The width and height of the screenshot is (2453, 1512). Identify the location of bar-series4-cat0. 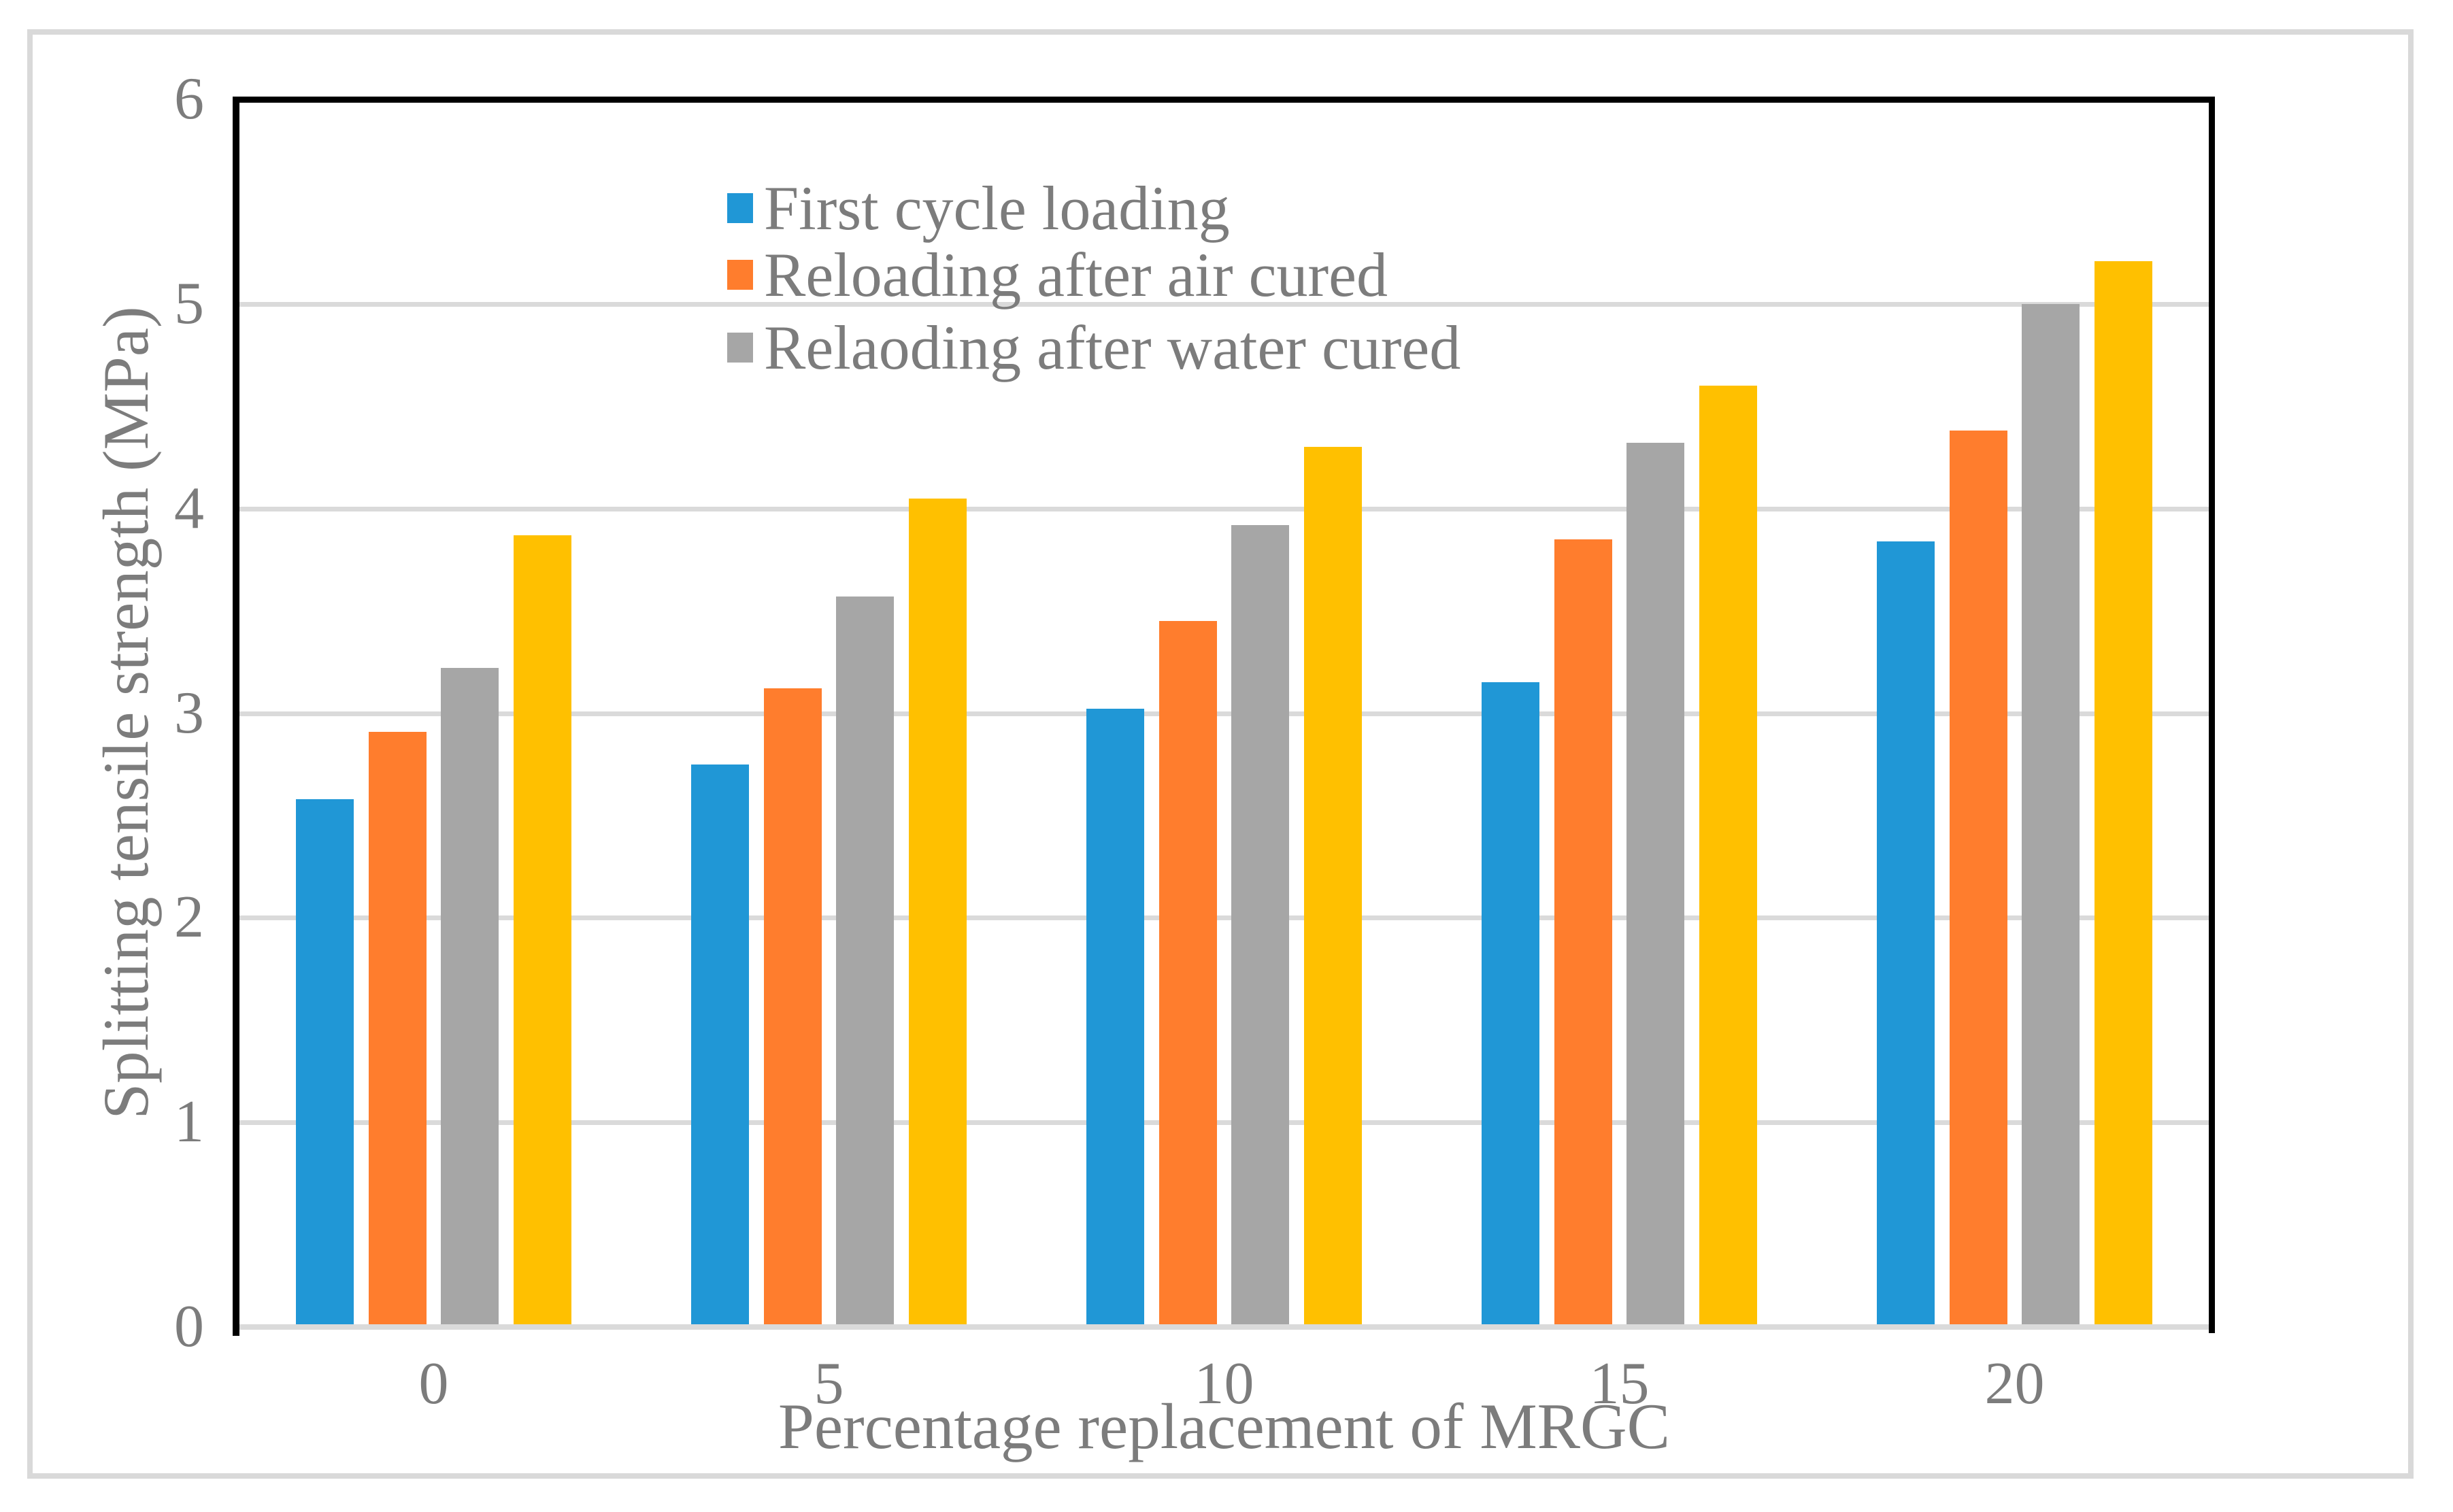
(542, 931).